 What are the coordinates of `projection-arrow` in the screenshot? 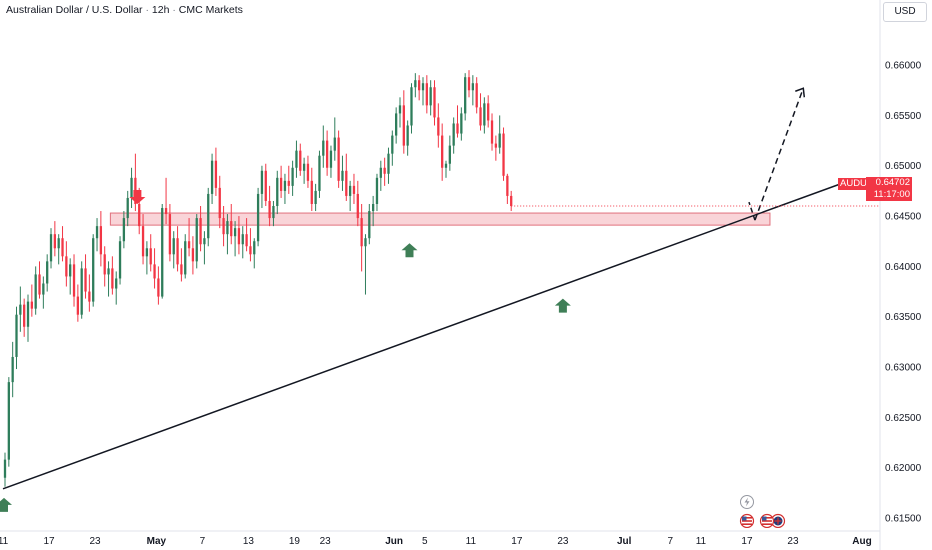 It's located at (779, 154).